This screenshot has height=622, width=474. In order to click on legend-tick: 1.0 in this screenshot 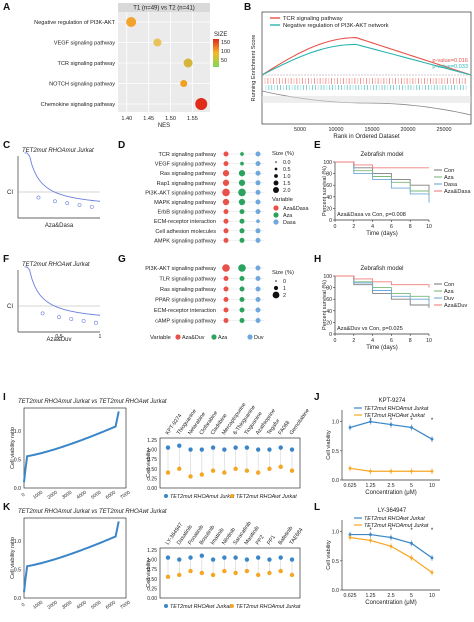, I will do `click(287, 177)`.